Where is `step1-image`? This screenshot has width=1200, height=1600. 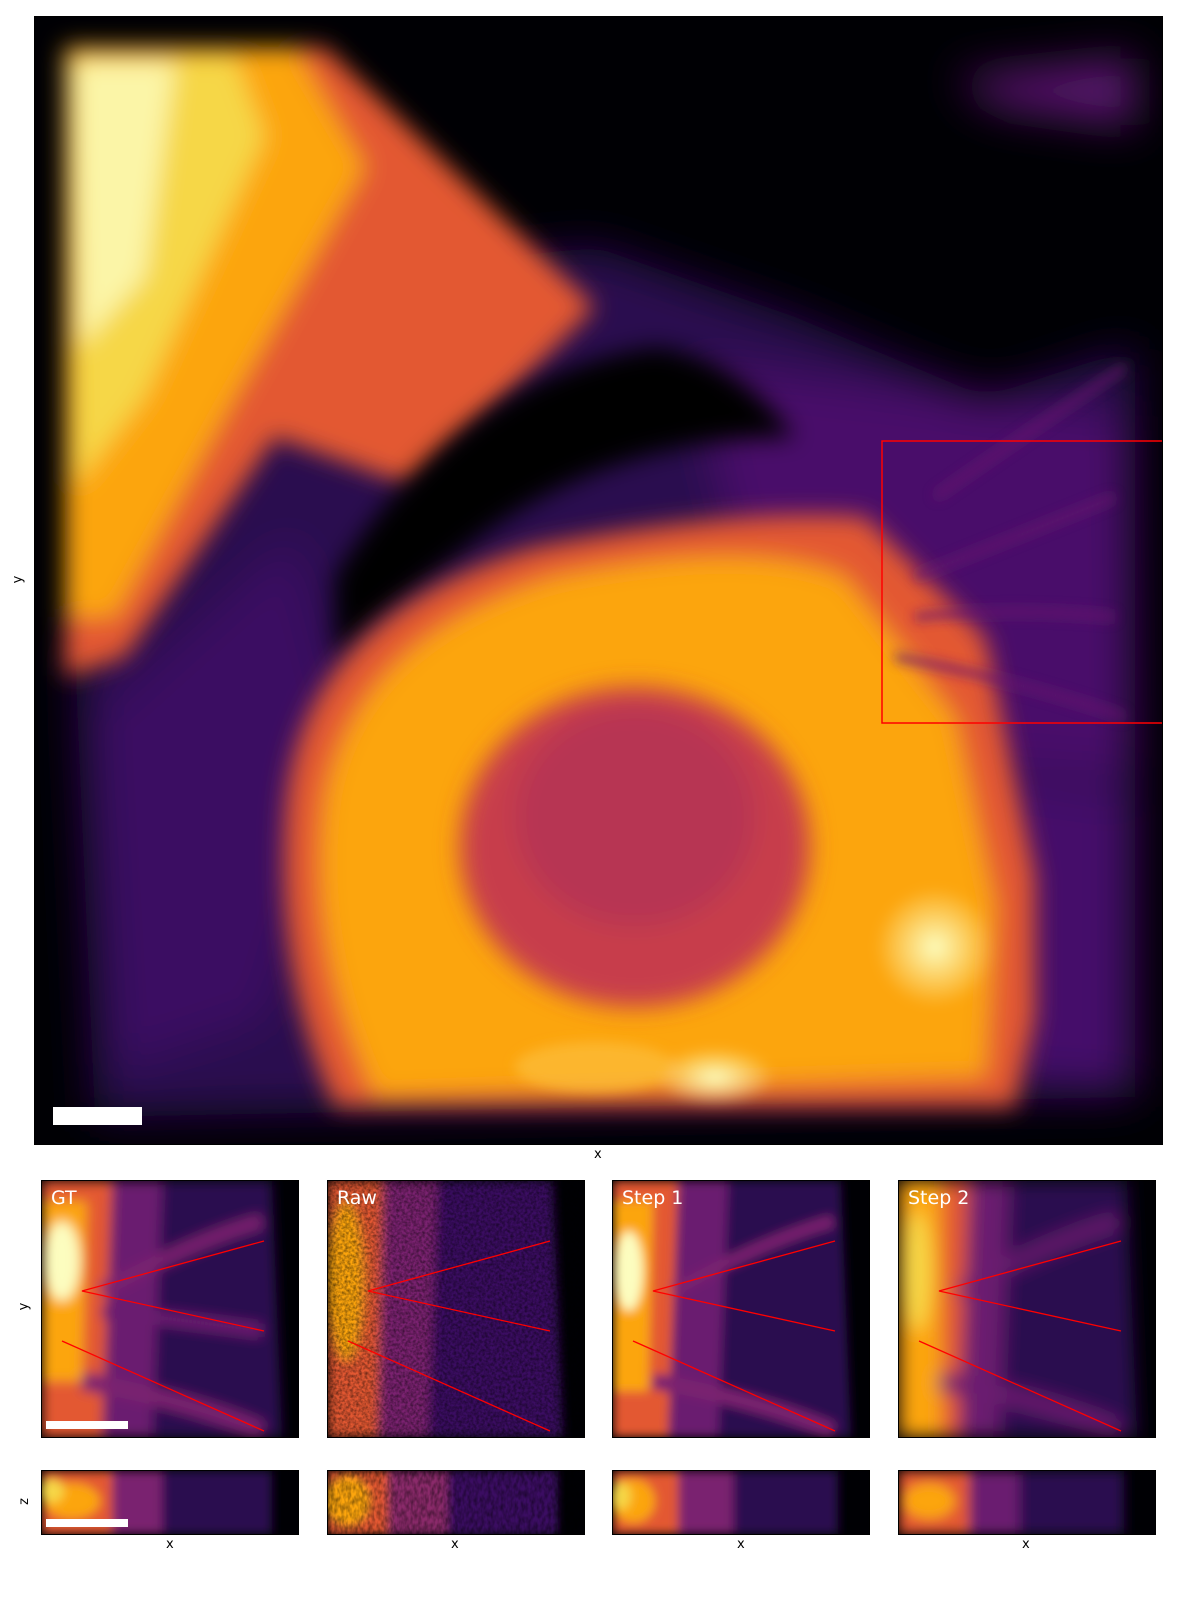 step1-image is located at coordinates (741, 1309).